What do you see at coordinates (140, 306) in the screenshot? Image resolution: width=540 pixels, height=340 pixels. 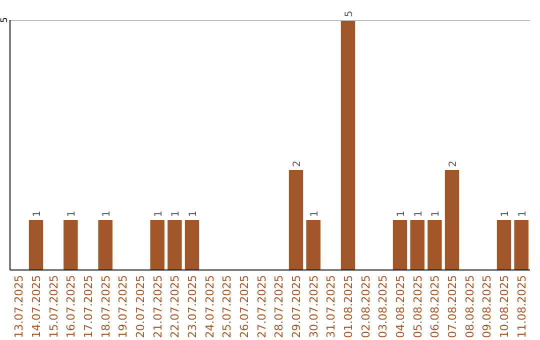 I see `x-tick-label: 20.07.2025` at bounding box center [140, 306].